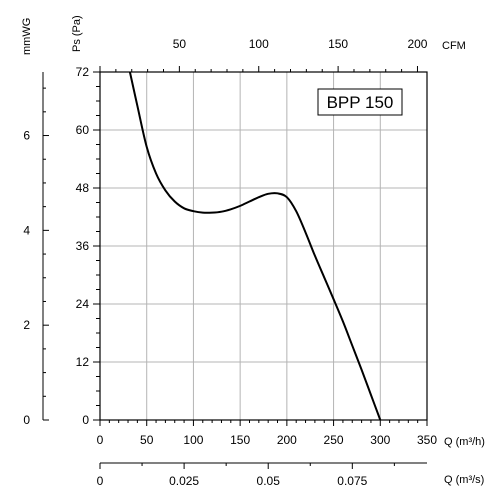 The height and width of the screenshot is (500, 500). I want to click on y-left-tick-label: 36, so click(83, 246).